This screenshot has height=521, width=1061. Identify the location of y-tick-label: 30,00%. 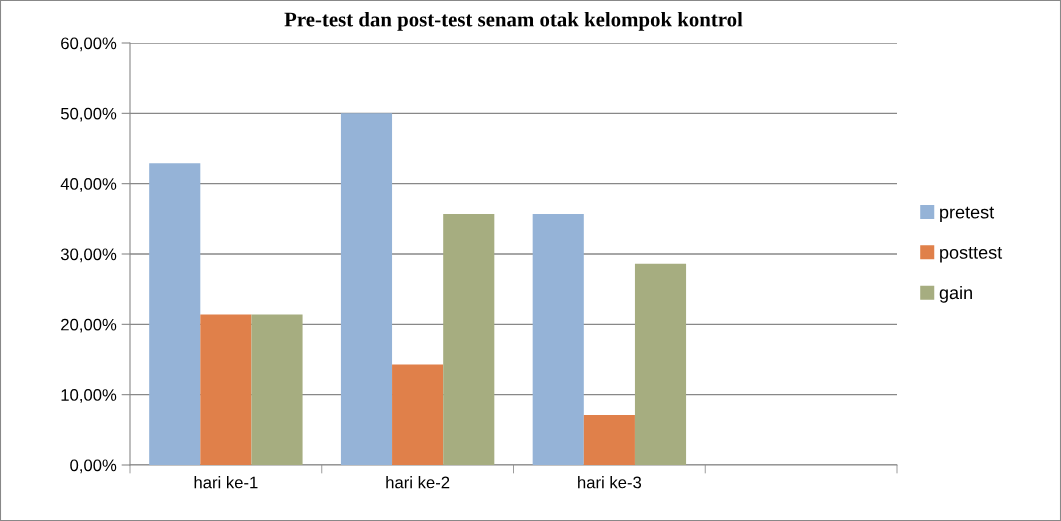
(88, 255).